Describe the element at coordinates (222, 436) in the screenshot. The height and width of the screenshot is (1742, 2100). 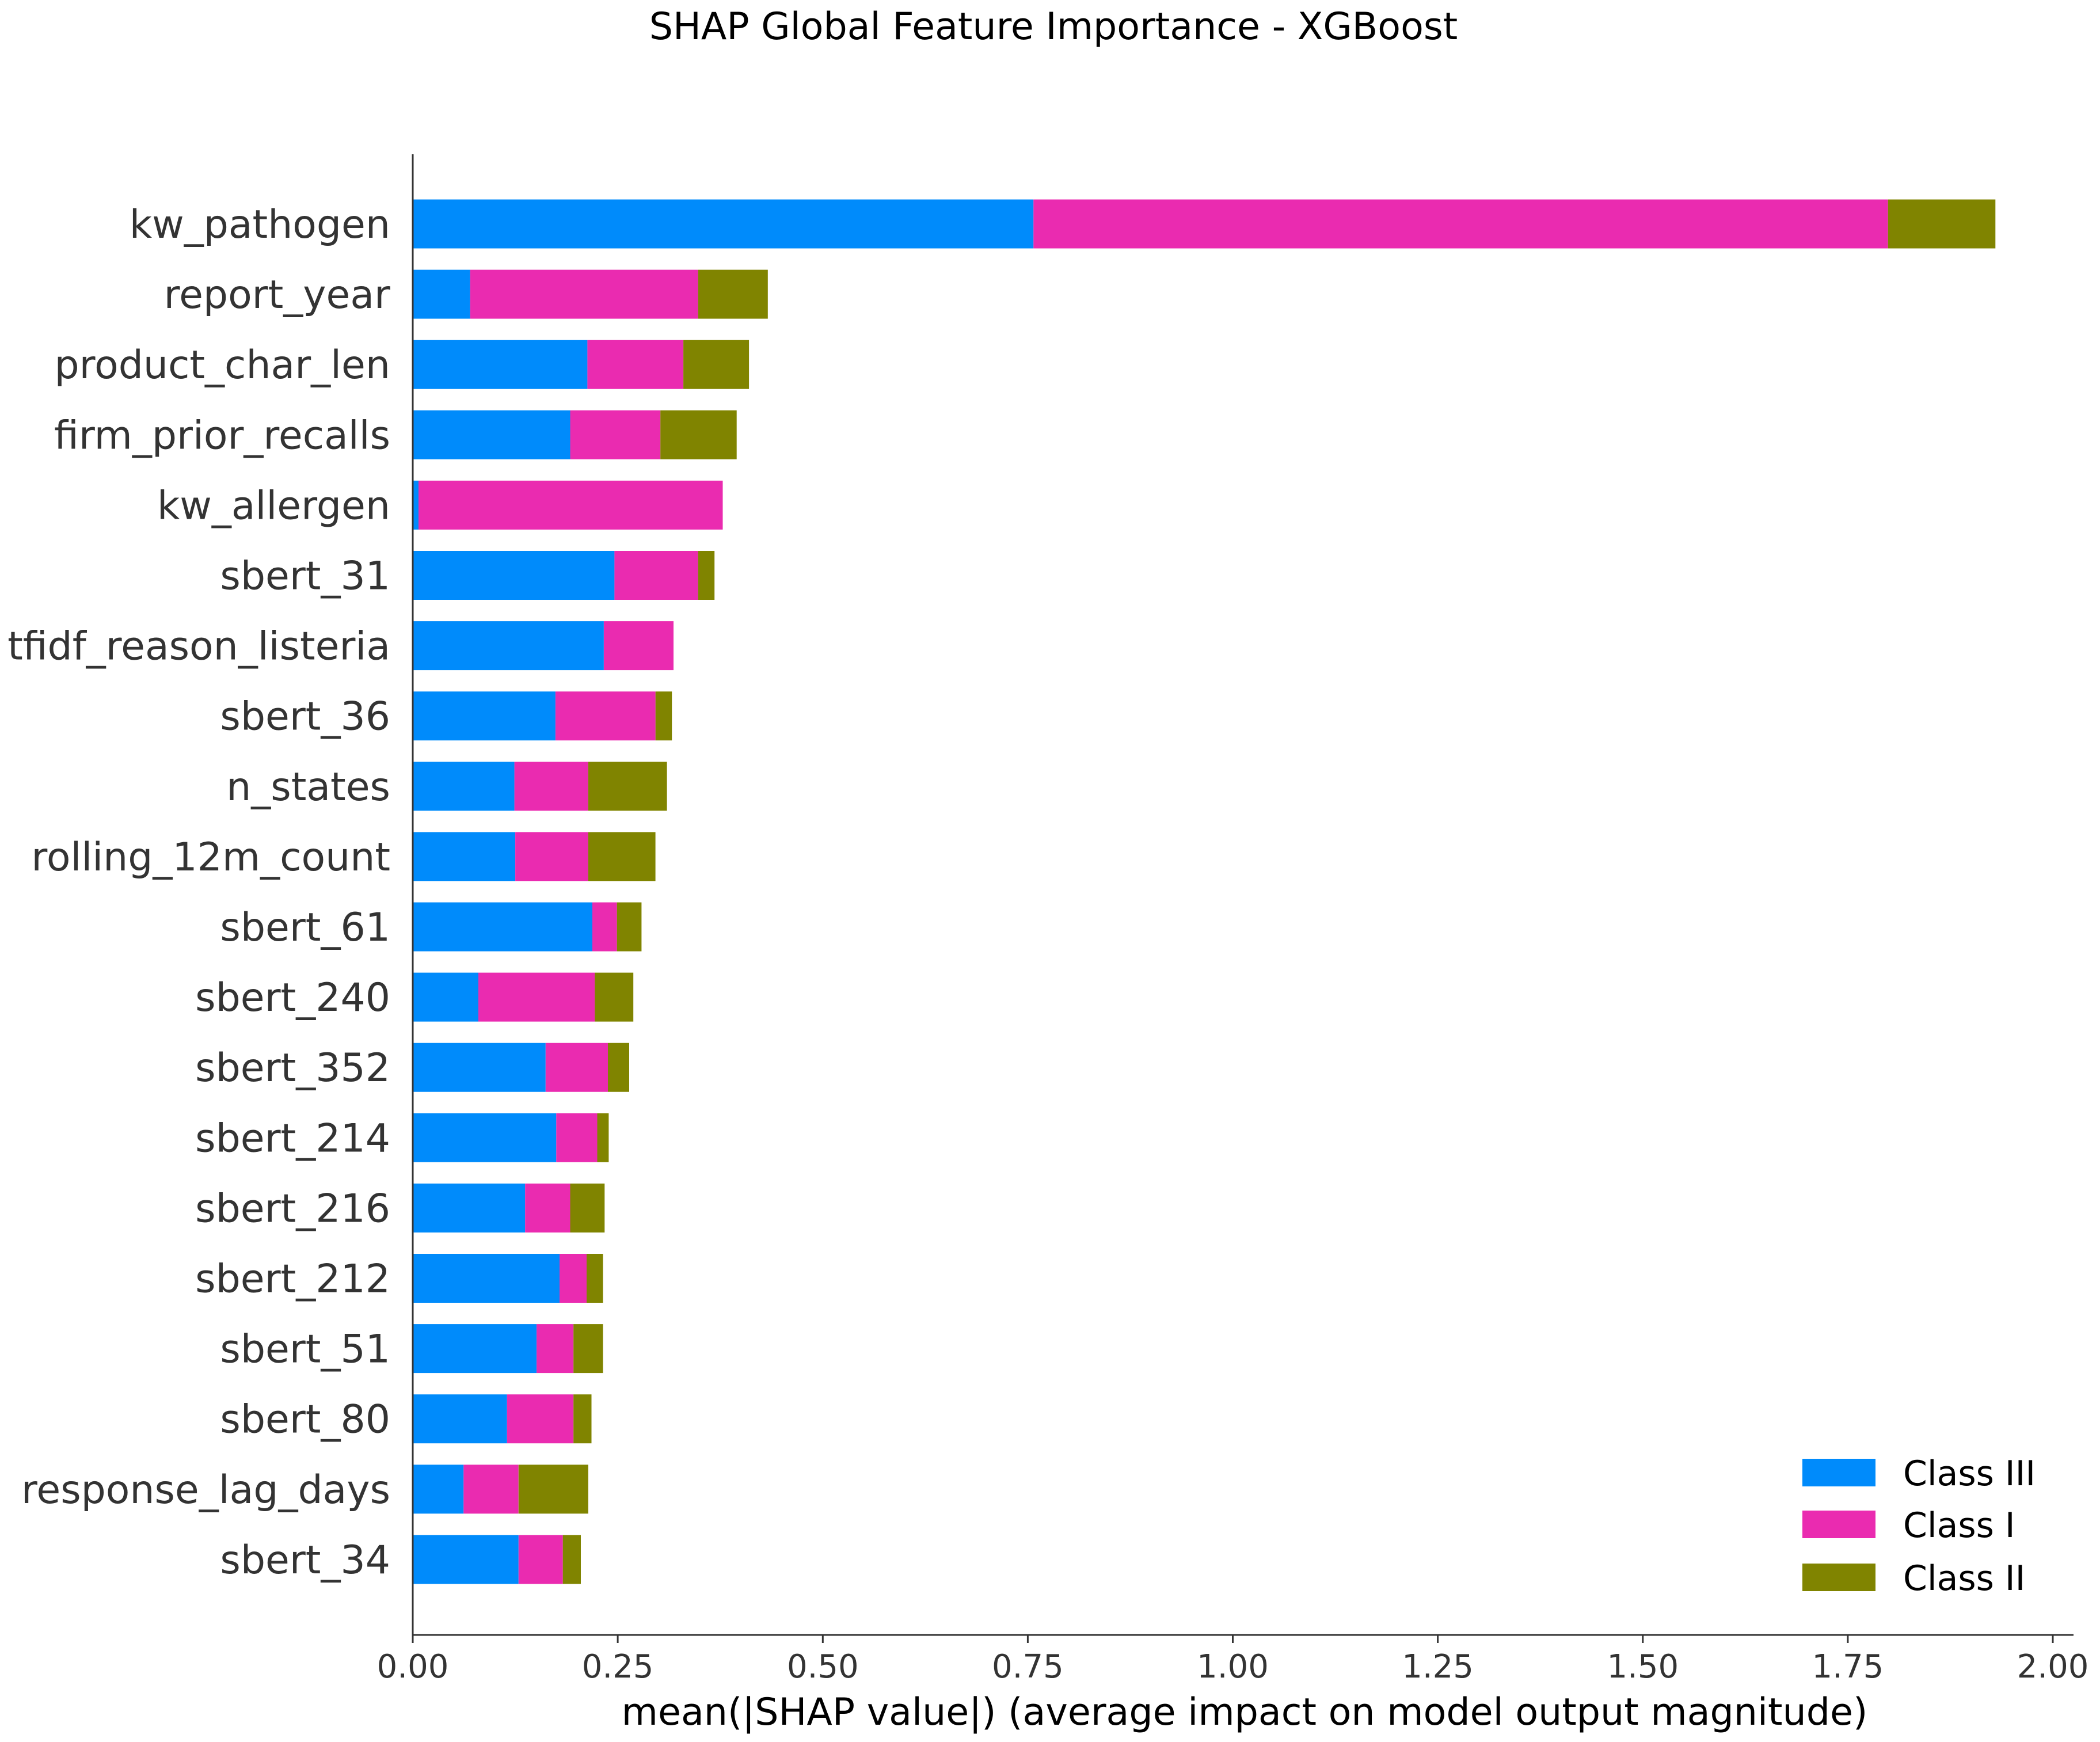
I see `feature-label: firm_prior_recalls` at that location.